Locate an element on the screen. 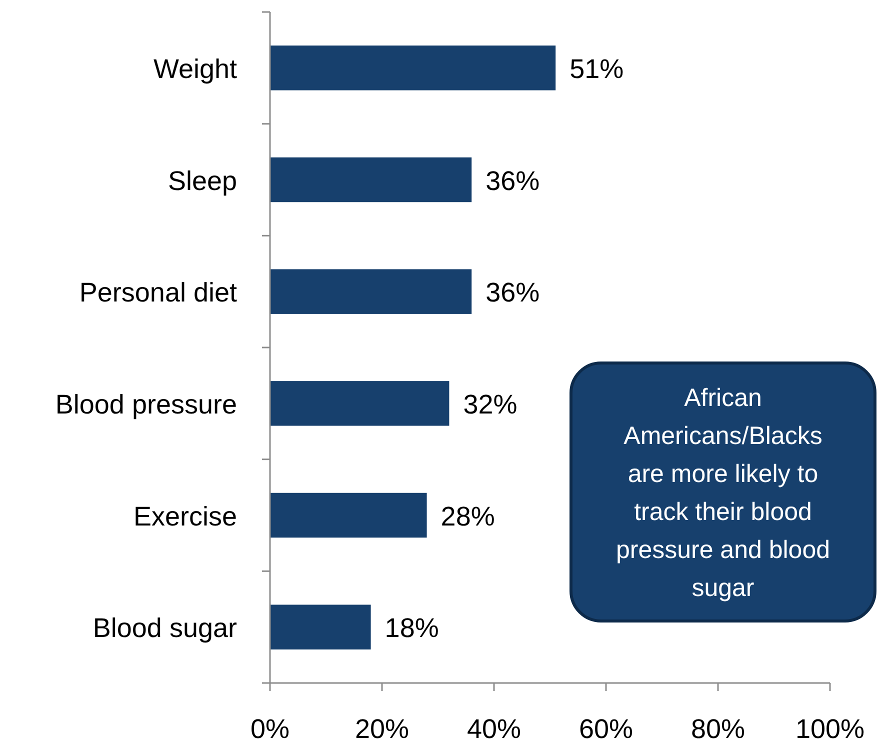 The width and height of the screenshot is (877, 744). callout-box: African Americans/Blacks are more likely to track their blood pressure and blood sugar is located at coordinates (723, 492).